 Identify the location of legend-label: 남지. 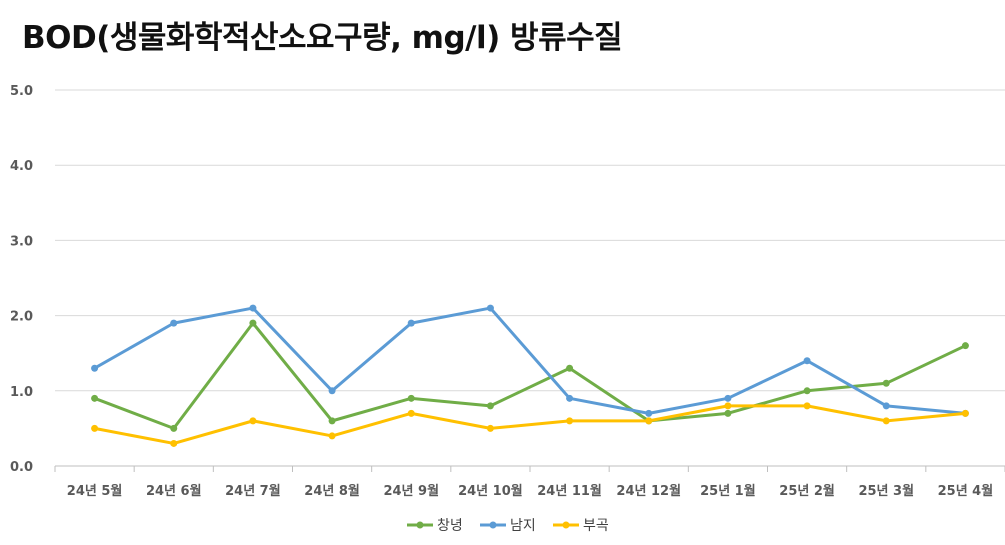
(523, 526).